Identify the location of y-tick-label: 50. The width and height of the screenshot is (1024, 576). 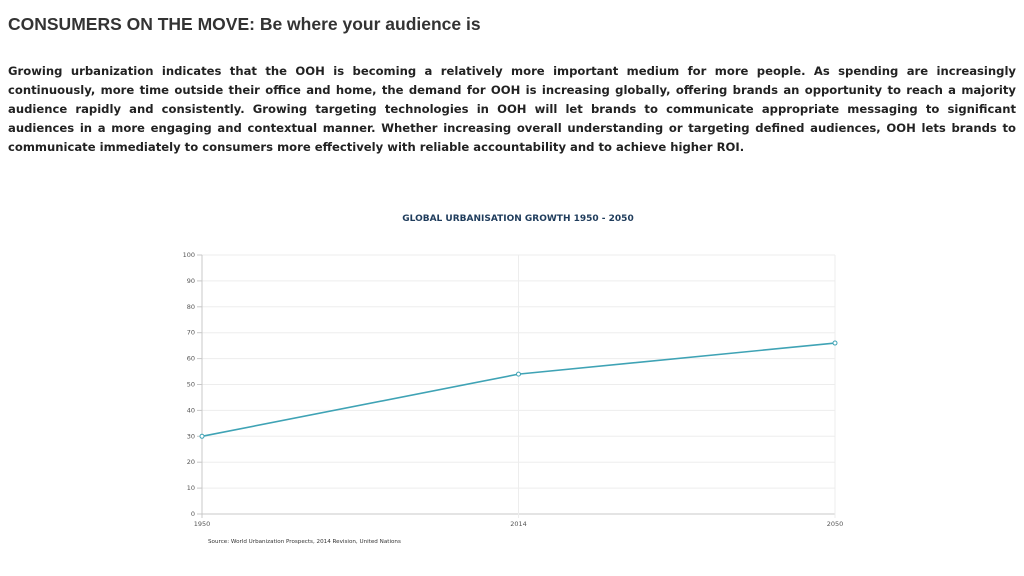
(191, 385).